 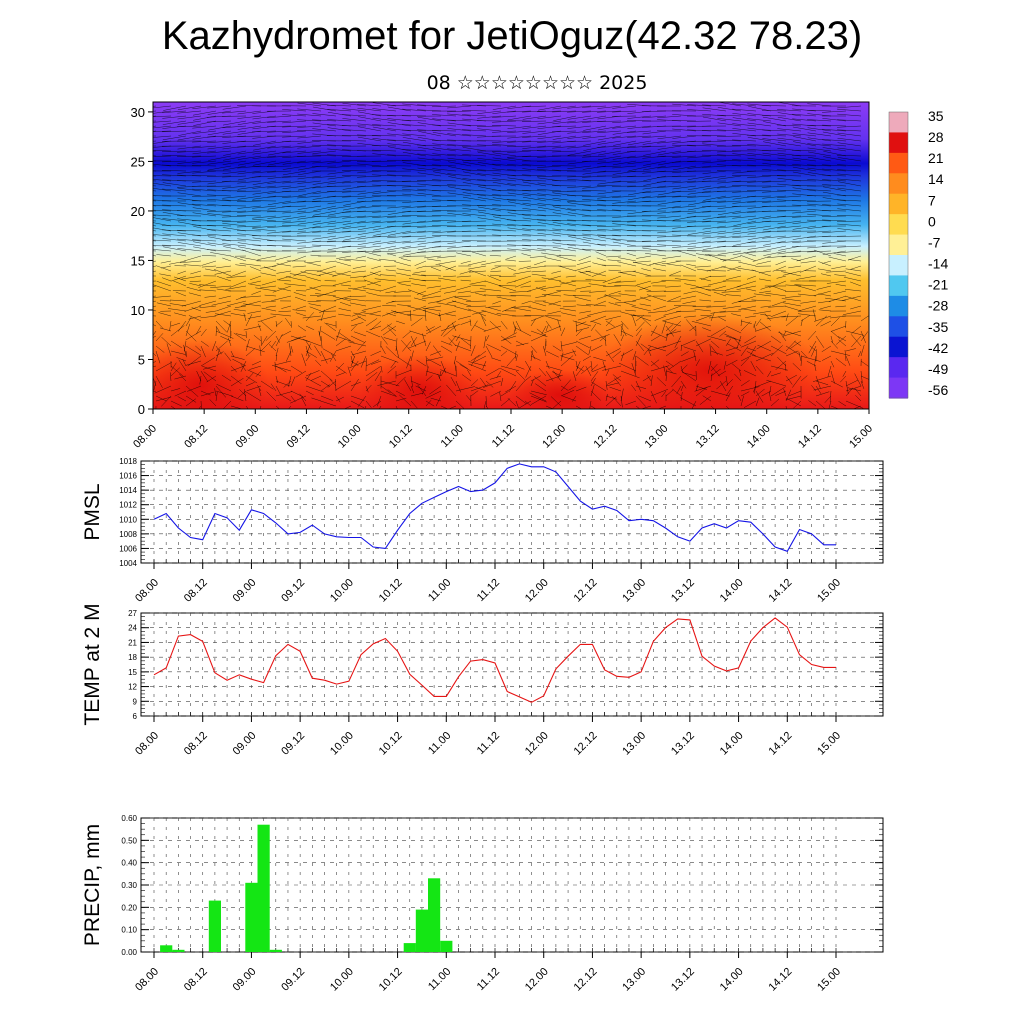 What do you see at coordinates (132, 657) in the screenshot?
I see `y-tick-label: 18` at bounding box center [132, 657].